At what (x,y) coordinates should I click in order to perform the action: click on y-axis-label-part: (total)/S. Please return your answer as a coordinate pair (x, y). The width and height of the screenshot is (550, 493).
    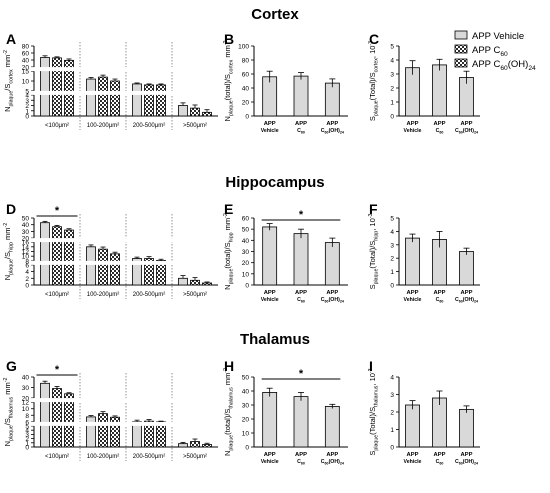
    Looking at the image, I should click on (227, 87).